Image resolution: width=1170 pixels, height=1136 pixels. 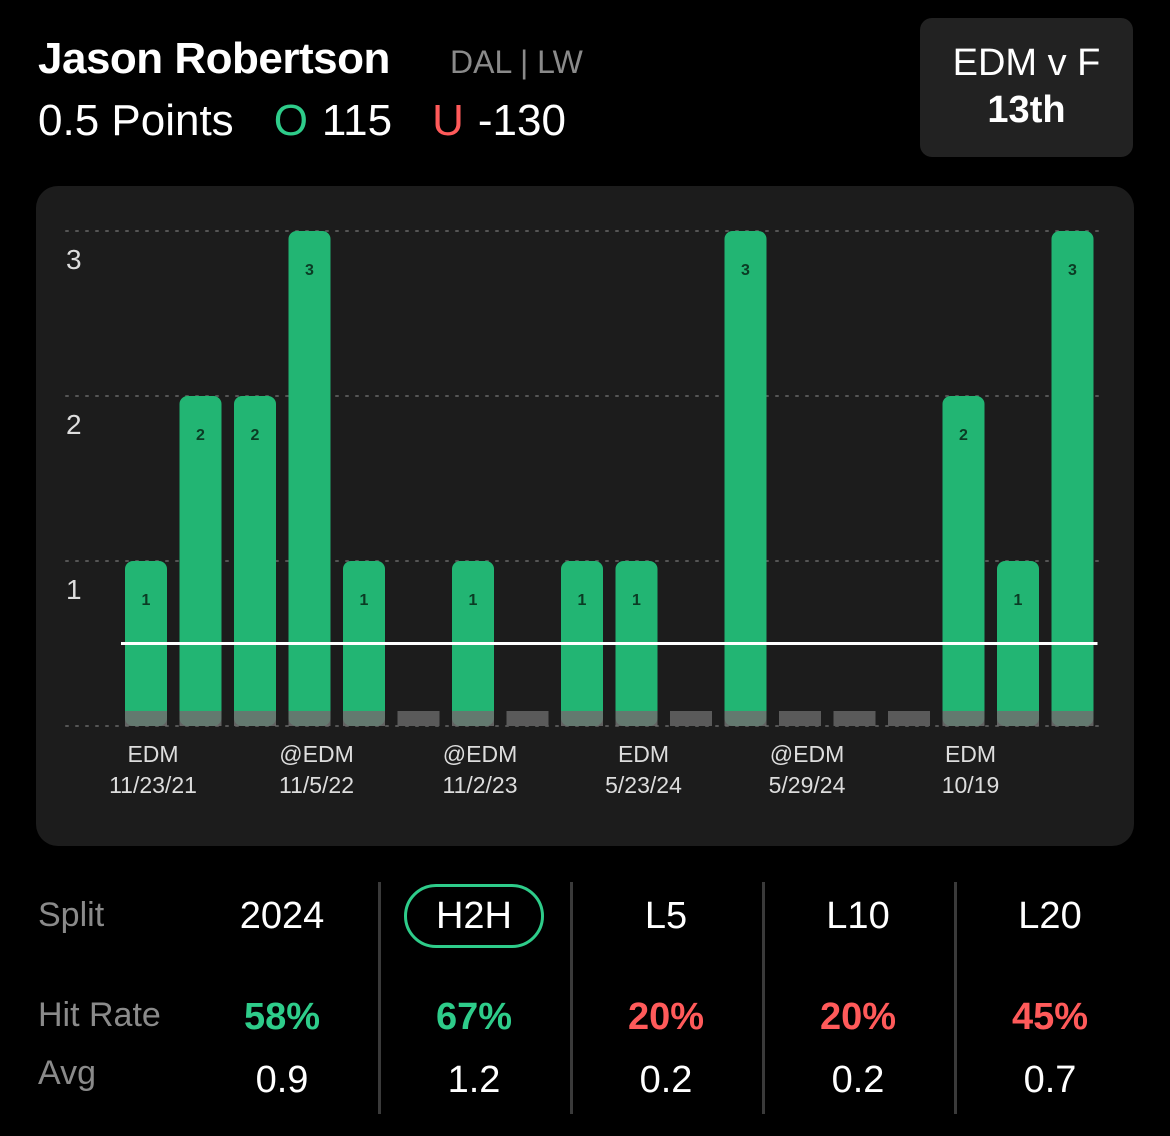 I want to click on hit-rate-value: 45%, so click(x=1050, y=1017).